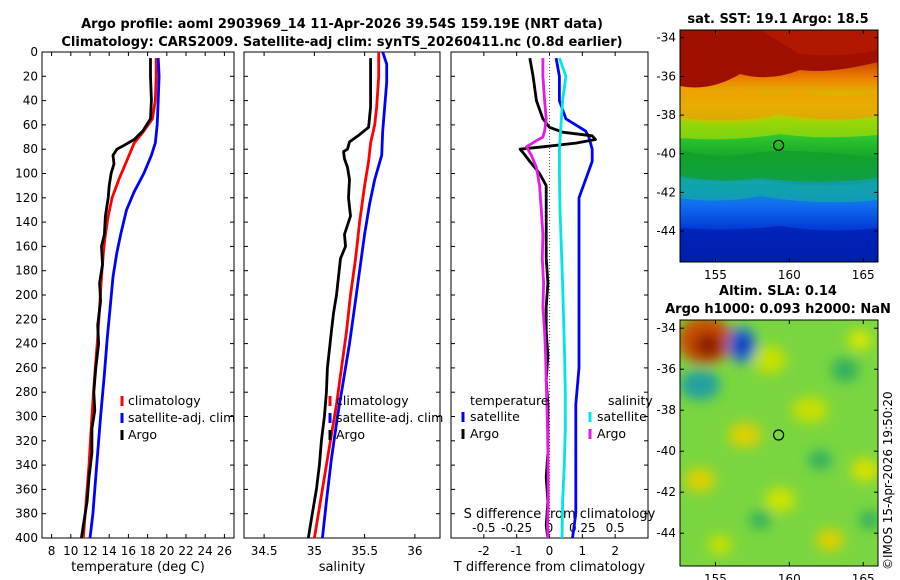  Describe the element at coordinates (26, 222) in the screenshot. I see `depth-tick-label: 140` at that location.